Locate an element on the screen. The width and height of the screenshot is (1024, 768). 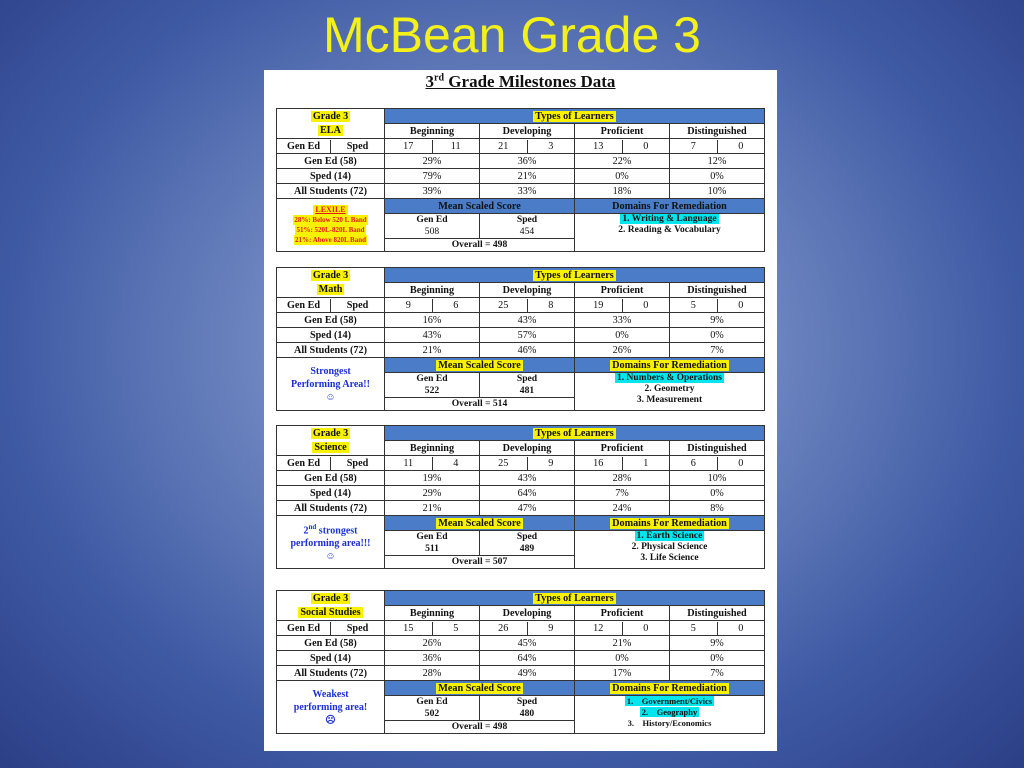
mean-score-header: Mean Scaled Score is located at coordinates (479, 206).